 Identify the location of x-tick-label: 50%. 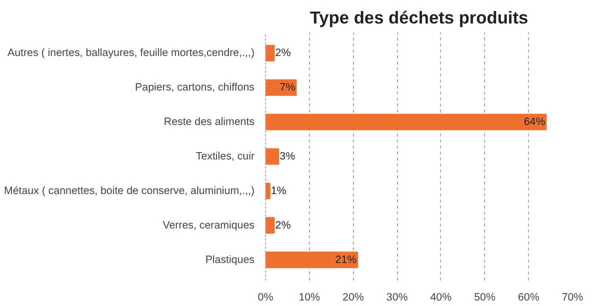
(485, 298).